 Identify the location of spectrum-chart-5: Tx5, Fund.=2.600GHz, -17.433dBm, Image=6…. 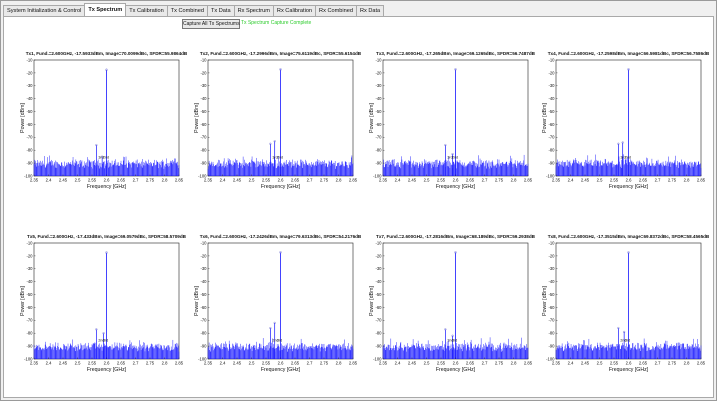
(103, 303).